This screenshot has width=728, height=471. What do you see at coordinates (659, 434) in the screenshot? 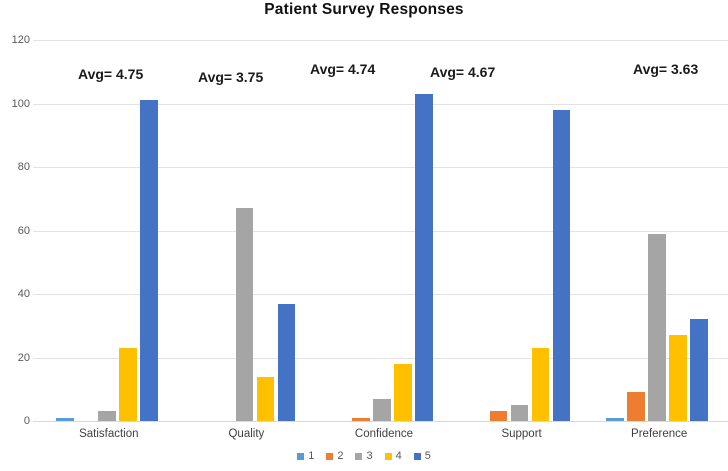
I see `category-label-preference: Preference` at bounding box center [659, 434].